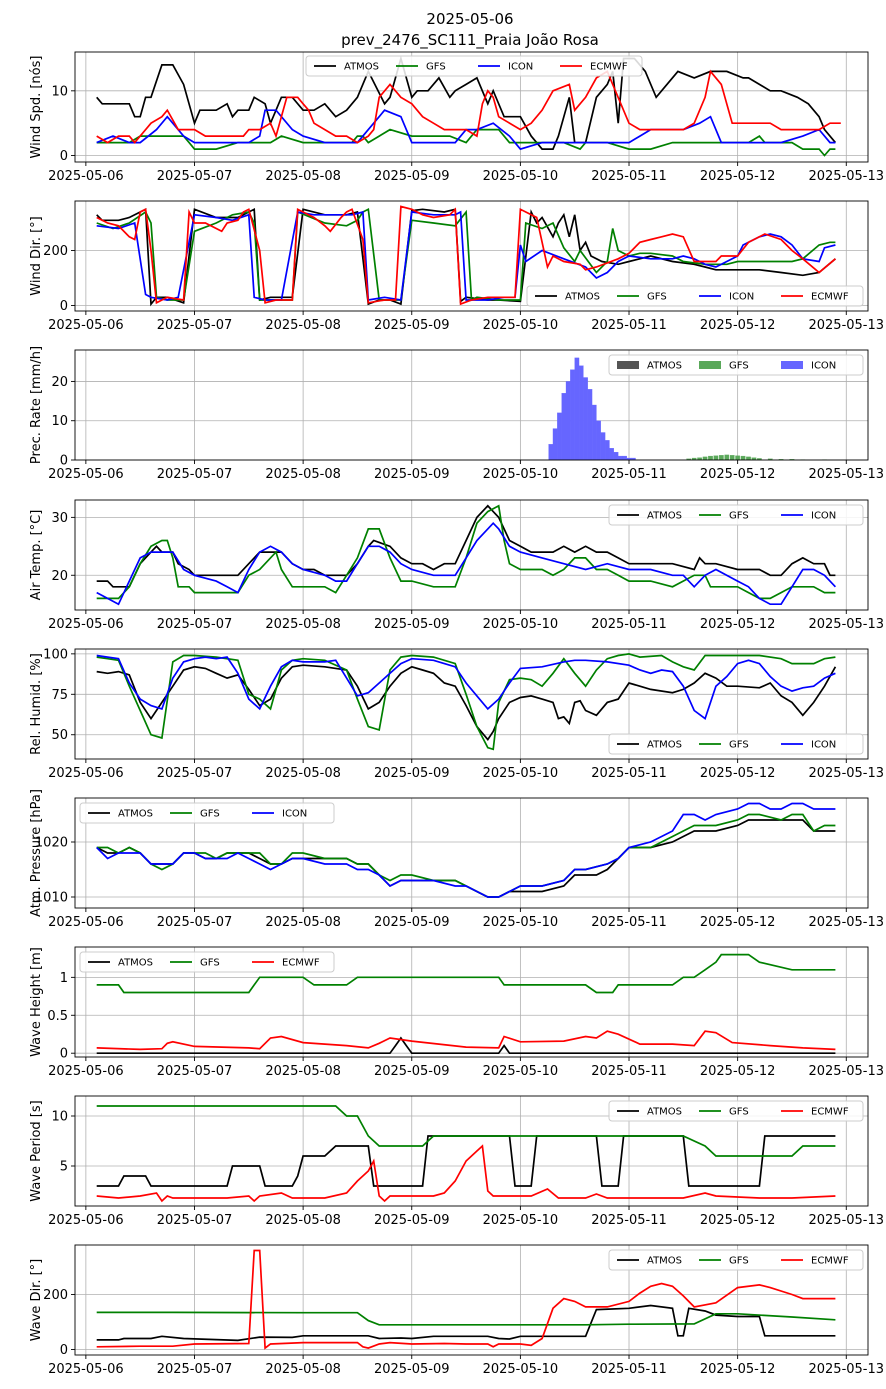 The height and width of the screenshot is (1389, 886). Describe the element at coordinates (36, 1150) in the screenshot. I see `y-axis-label: Wave Period [s]` at that location.